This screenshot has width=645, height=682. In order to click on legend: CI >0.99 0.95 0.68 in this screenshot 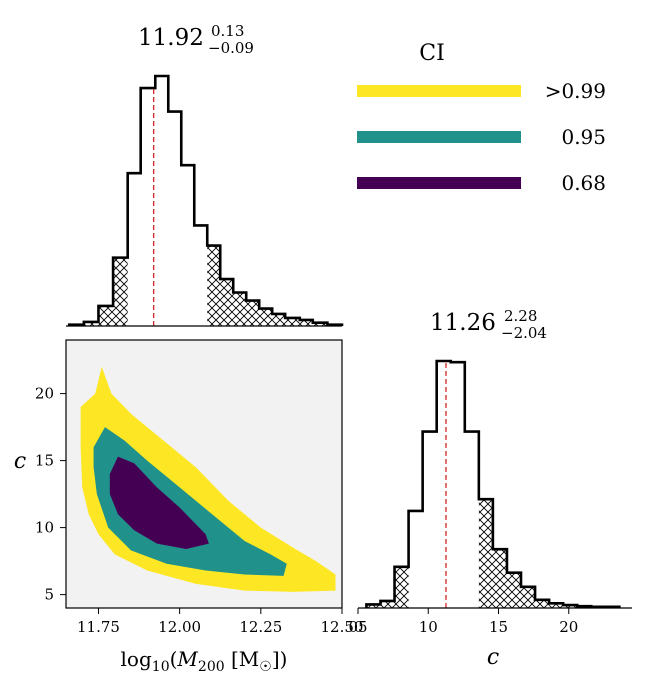, I will do `click(481, 118)`.